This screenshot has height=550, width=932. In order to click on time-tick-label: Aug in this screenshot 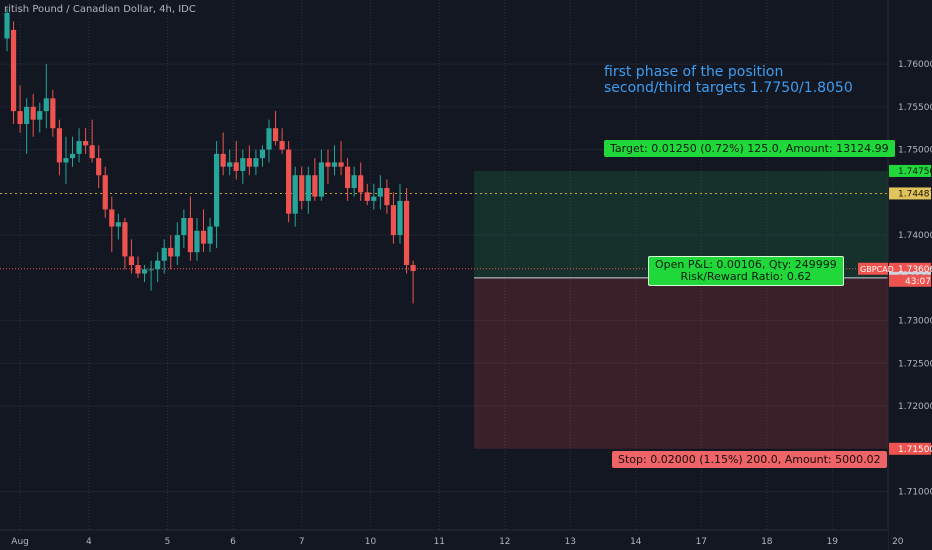, I will do `click(20, 542)`.